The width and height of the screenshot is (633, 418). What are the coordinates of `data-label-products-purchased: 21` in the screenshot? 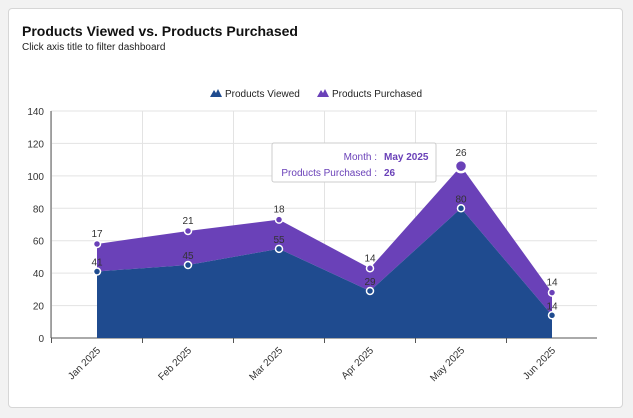 It's located at (188, 221).